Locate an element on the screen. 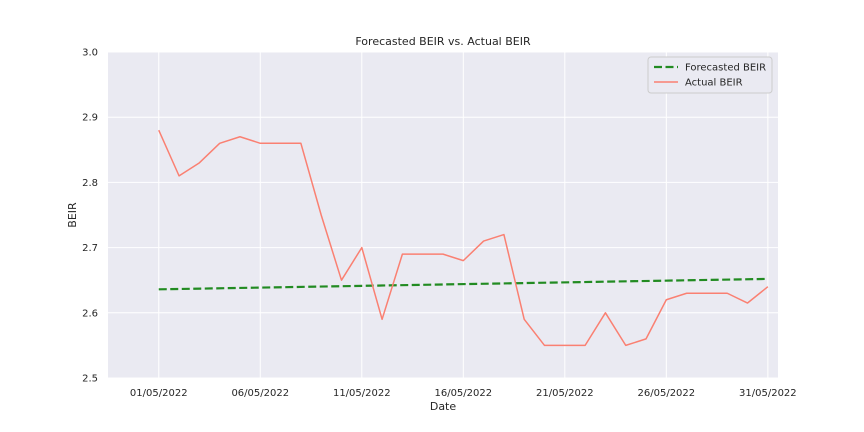  y-tick-label: 2.9 is located at coordinates (90, 118).